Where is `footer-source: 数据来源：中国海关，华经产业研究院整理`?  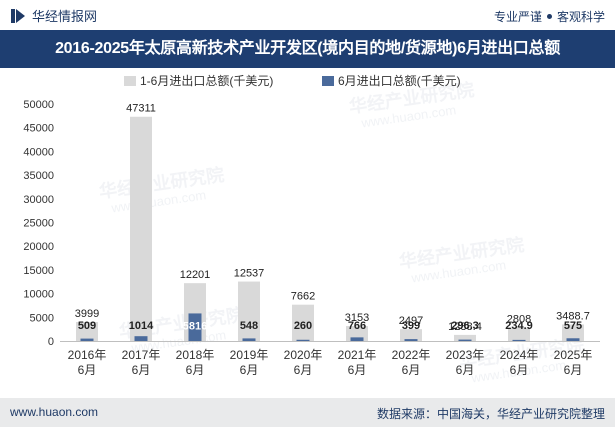 footer-source: 数据来源：中国海关，华经产业研究院整理 is located at coordinates (490, 414).